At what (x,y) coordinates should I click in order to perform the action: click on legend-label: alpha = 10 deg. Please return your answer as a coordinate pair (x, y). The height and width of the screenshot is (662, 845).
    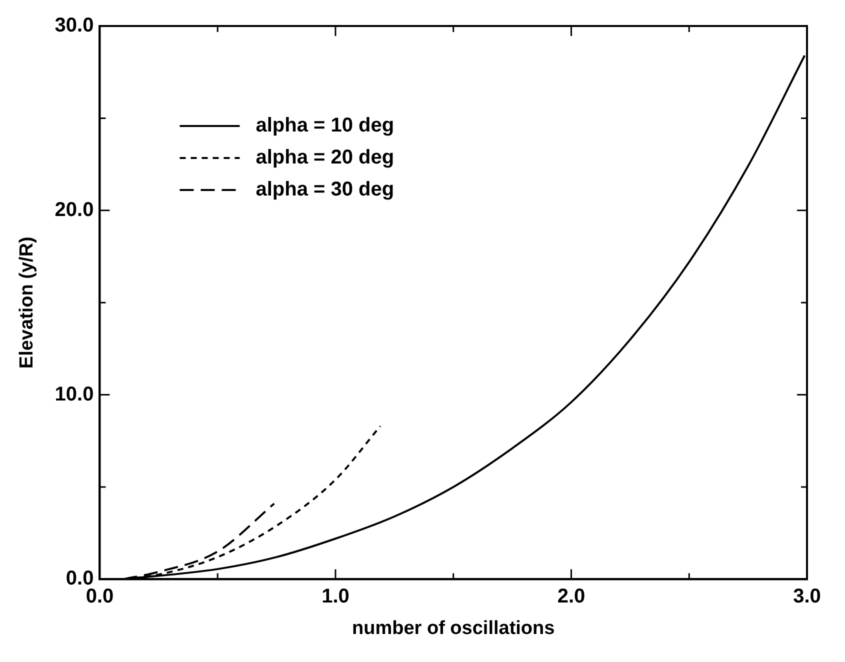
    Looking at the image, I should click on (325, 125).